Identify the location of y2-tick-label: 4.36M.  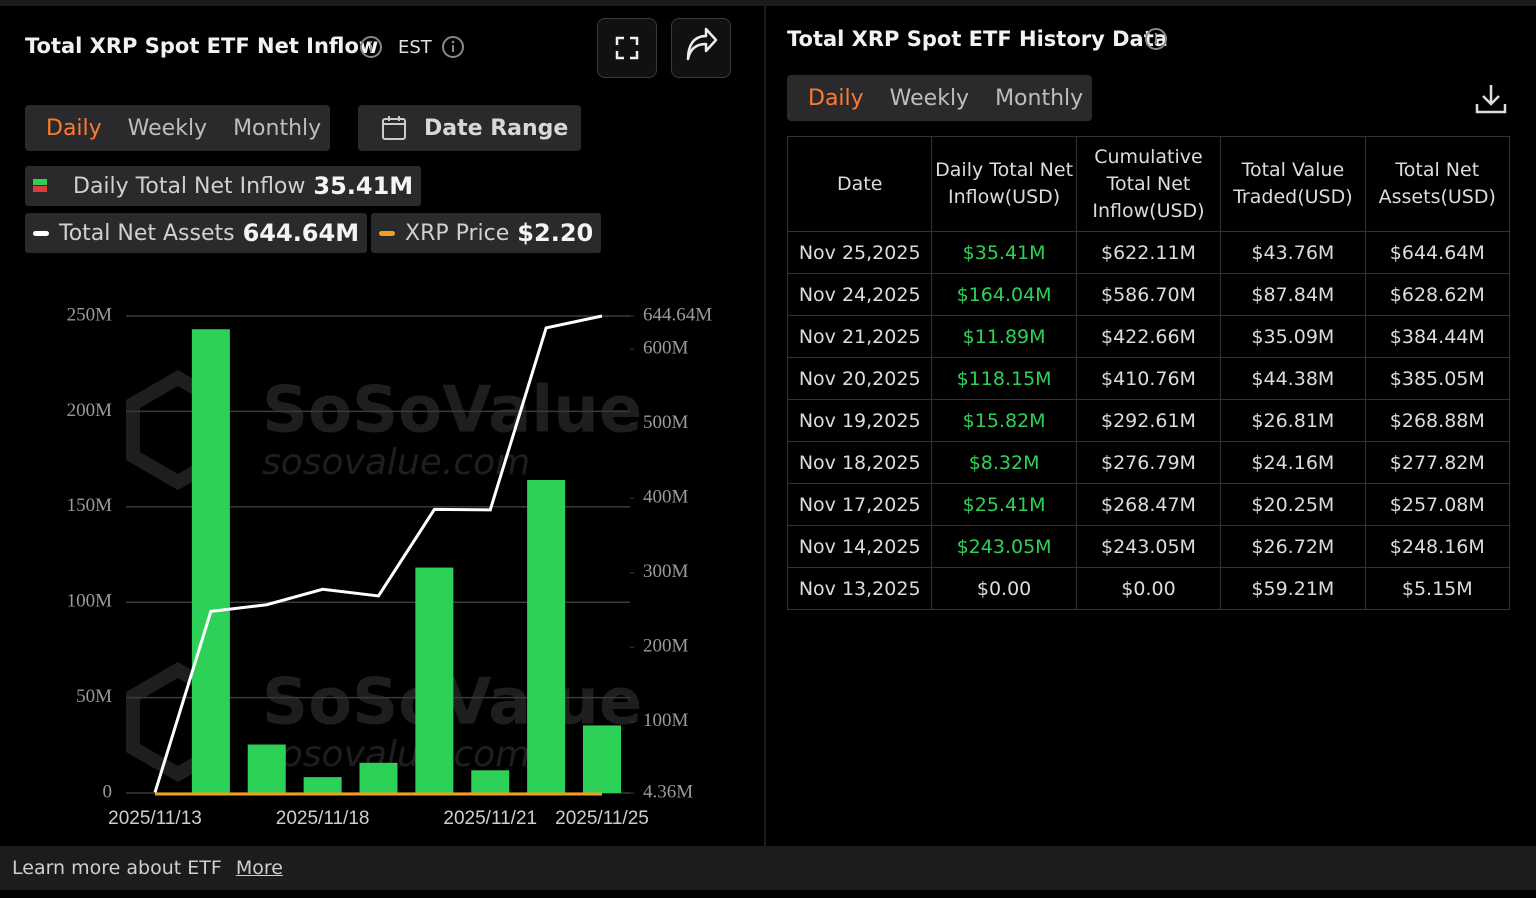
(668, 791).